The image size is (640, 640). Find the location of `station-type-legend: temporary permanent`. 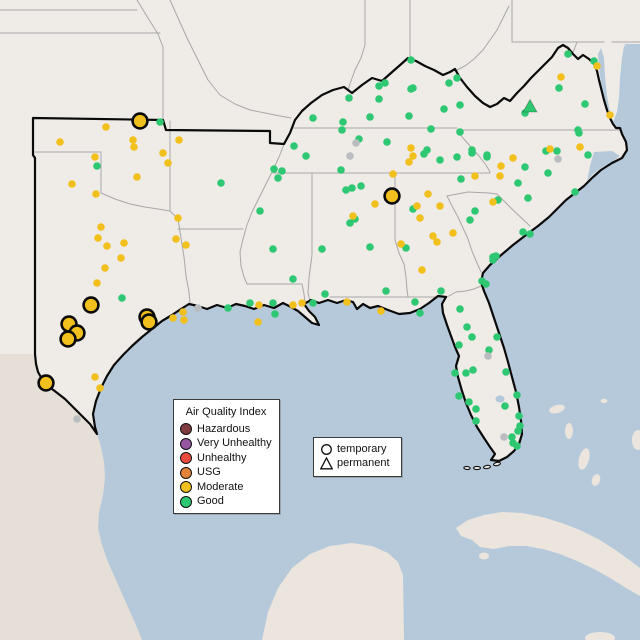

station-type-legend: temporary permanent is located at coordinates (357, 457).